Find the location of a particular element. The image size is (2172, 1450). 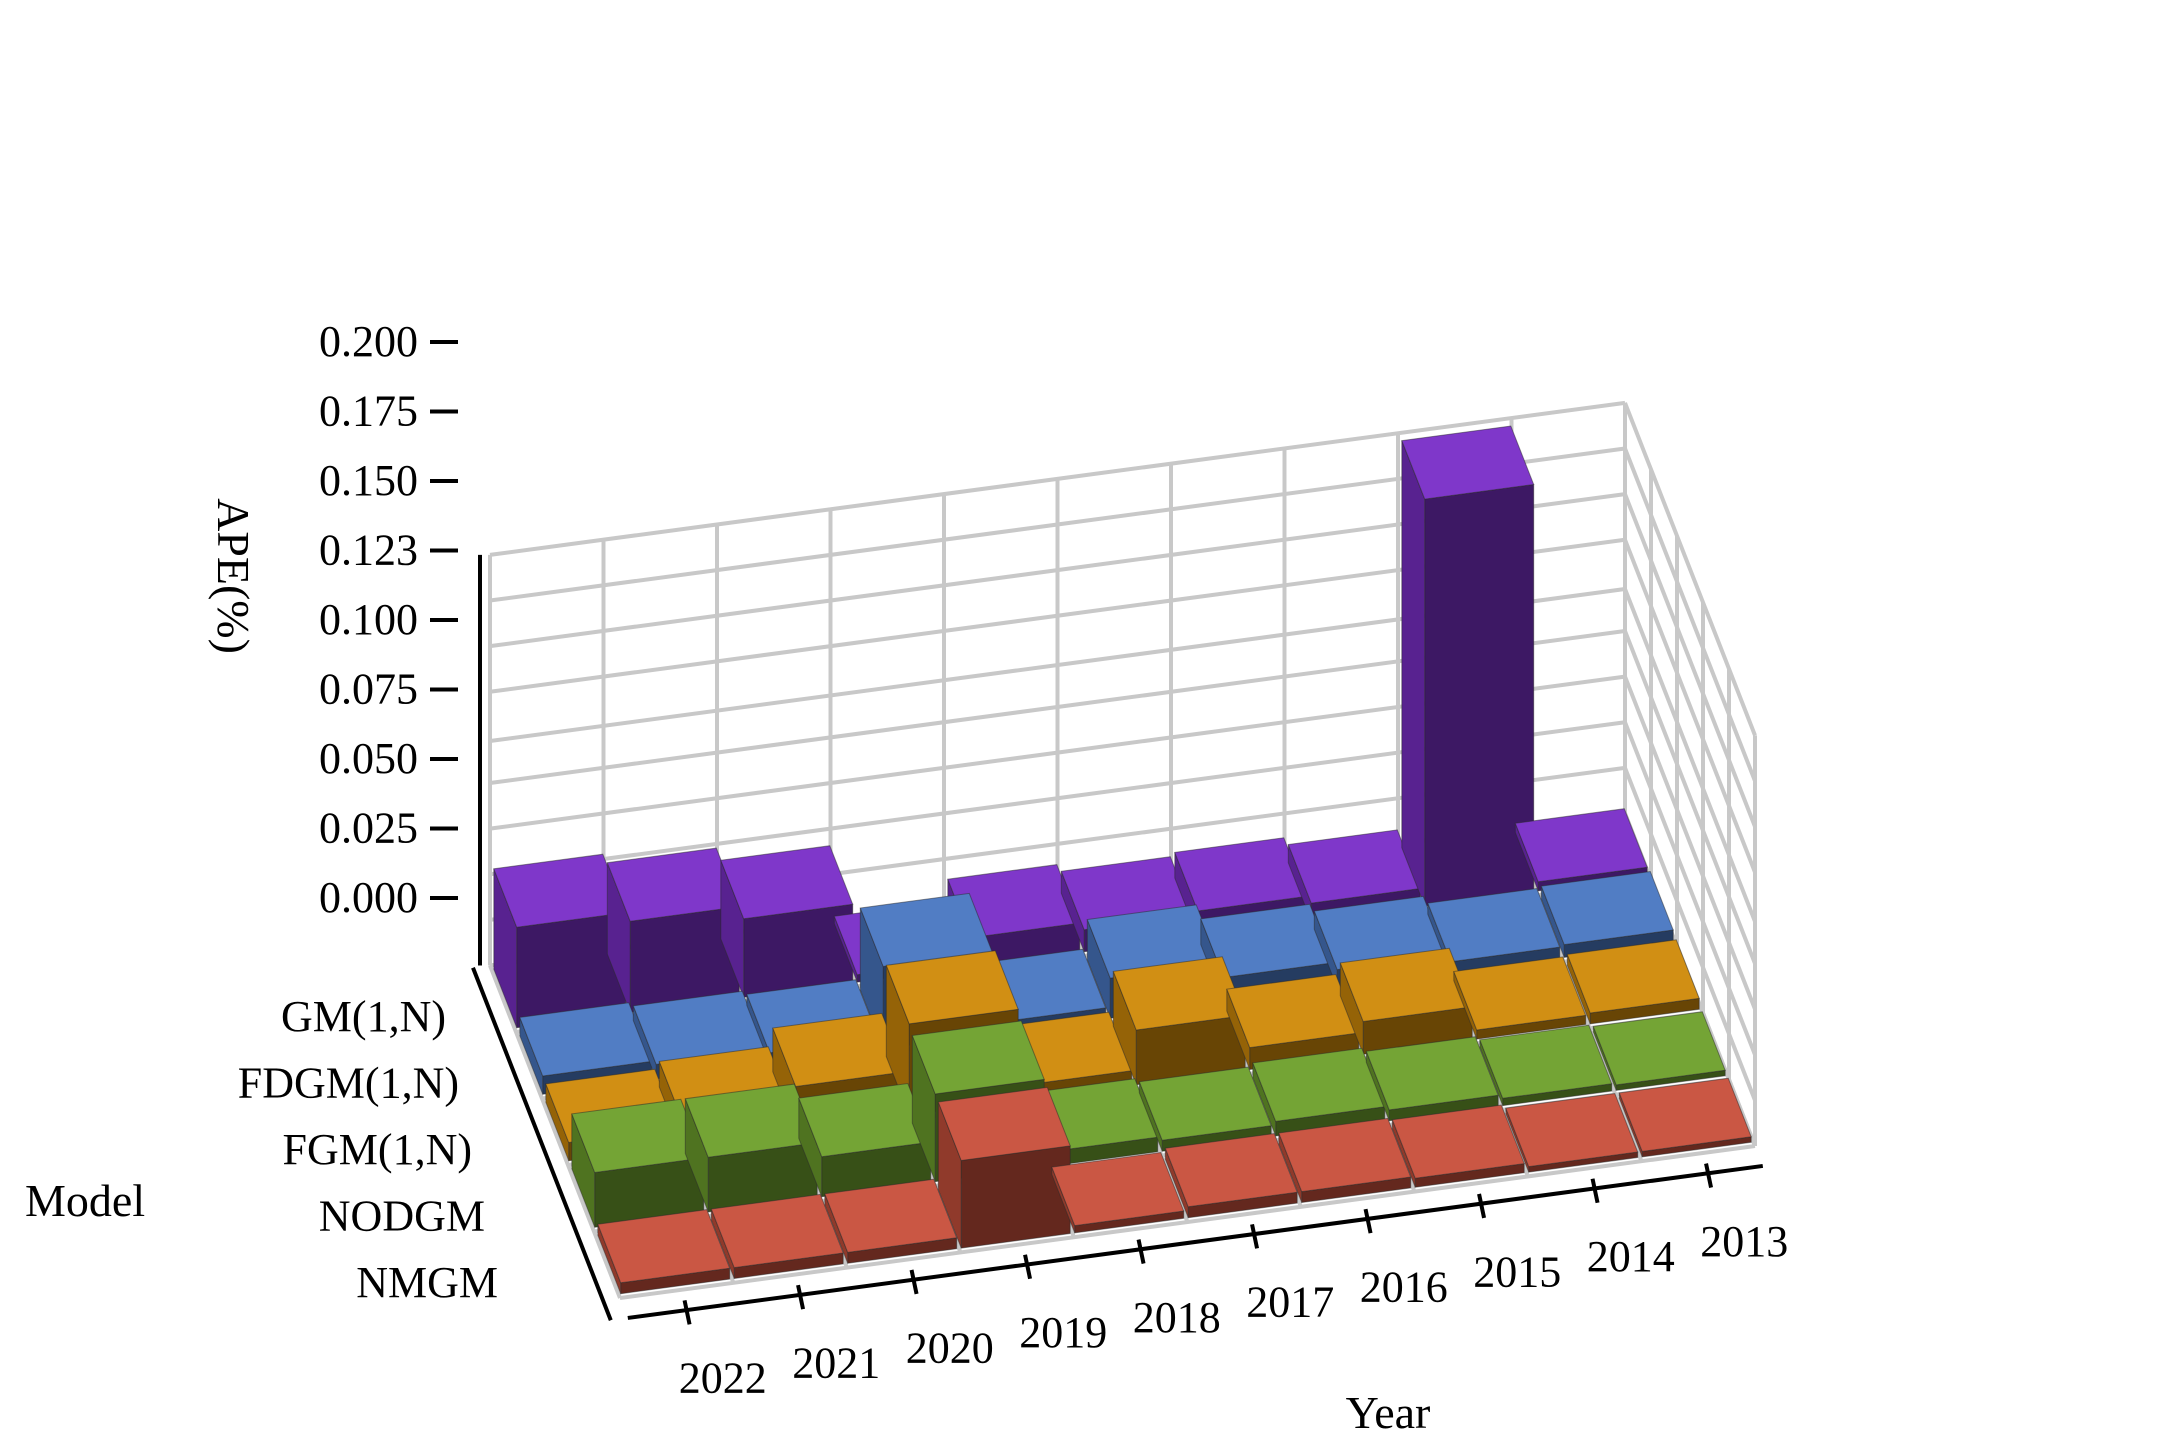

bar-fdgm-1-n--2013 is located at coordinates (1607, 914).